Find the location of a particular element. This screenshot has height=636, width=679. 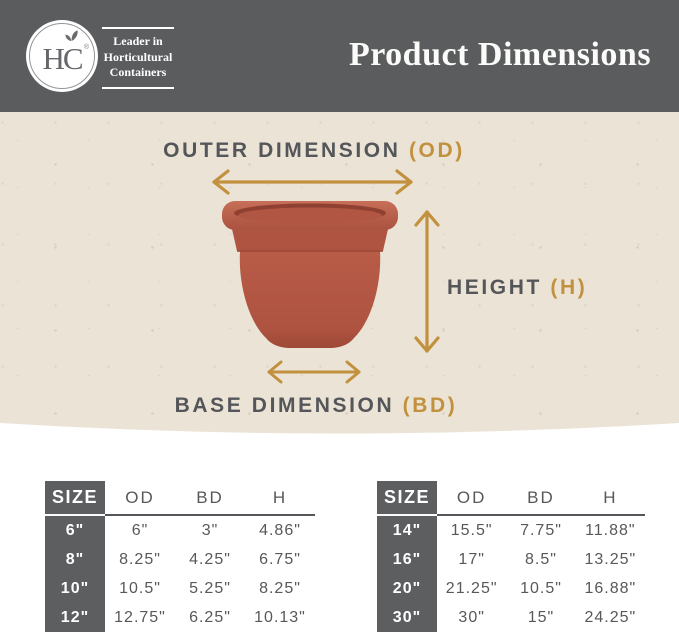

pot-diagram is located at coordinates (326, 276).